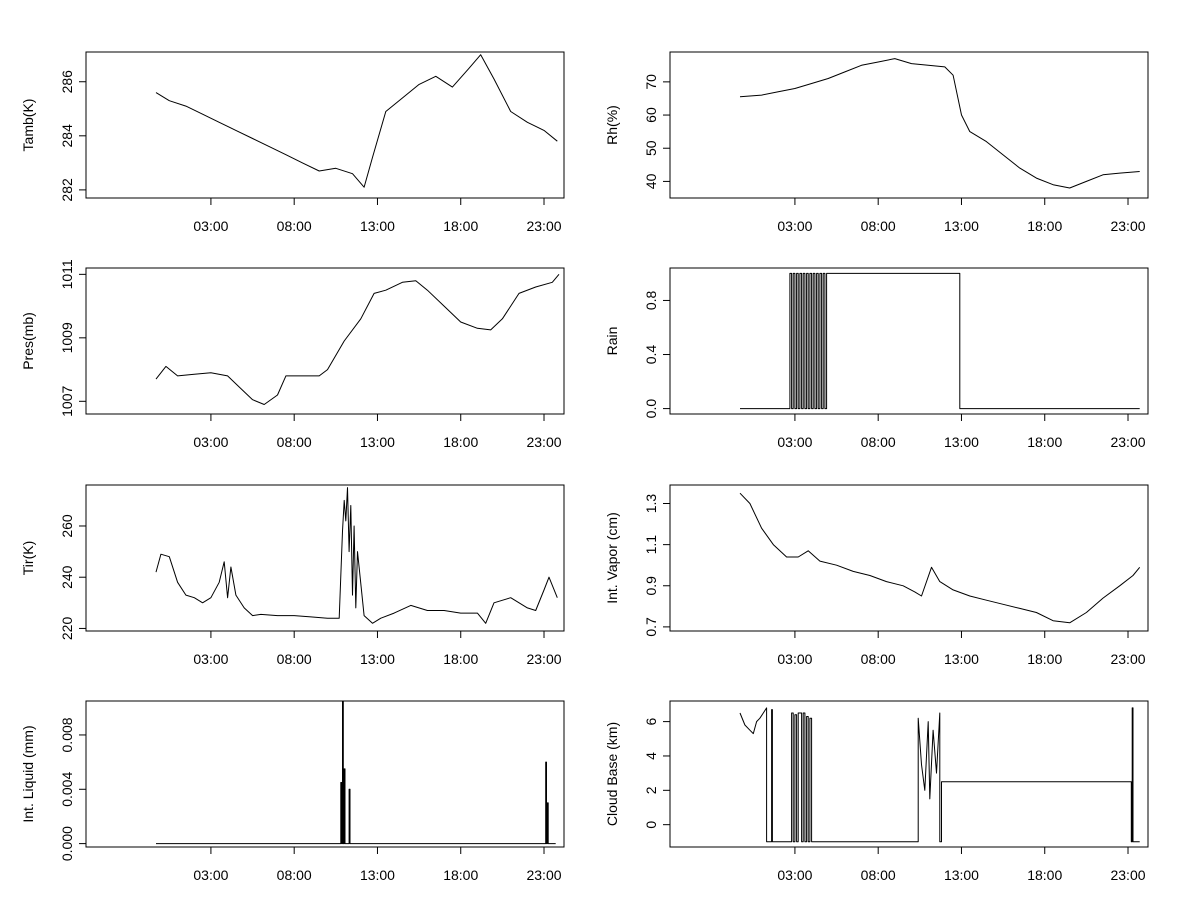 This screenshot has width=1200, height=900. What do you see at coordinates (657, 131) in the screenshot?
I see `y-axis: 40 50 60 70` at bounding box center [657, 131].